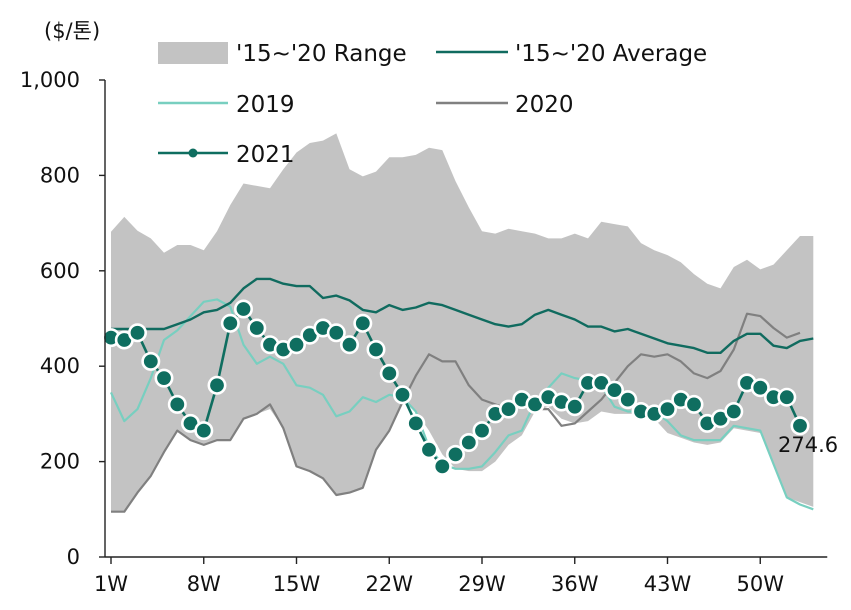 This screenshot has width=851, height=610. I want to click on last-value-label: 274.6, so click(808, 445).